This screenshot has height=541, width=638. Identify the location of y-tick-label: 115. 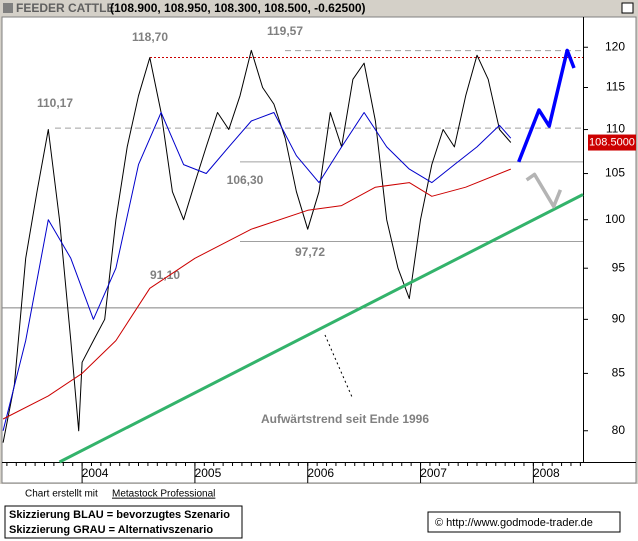
(615, 87).